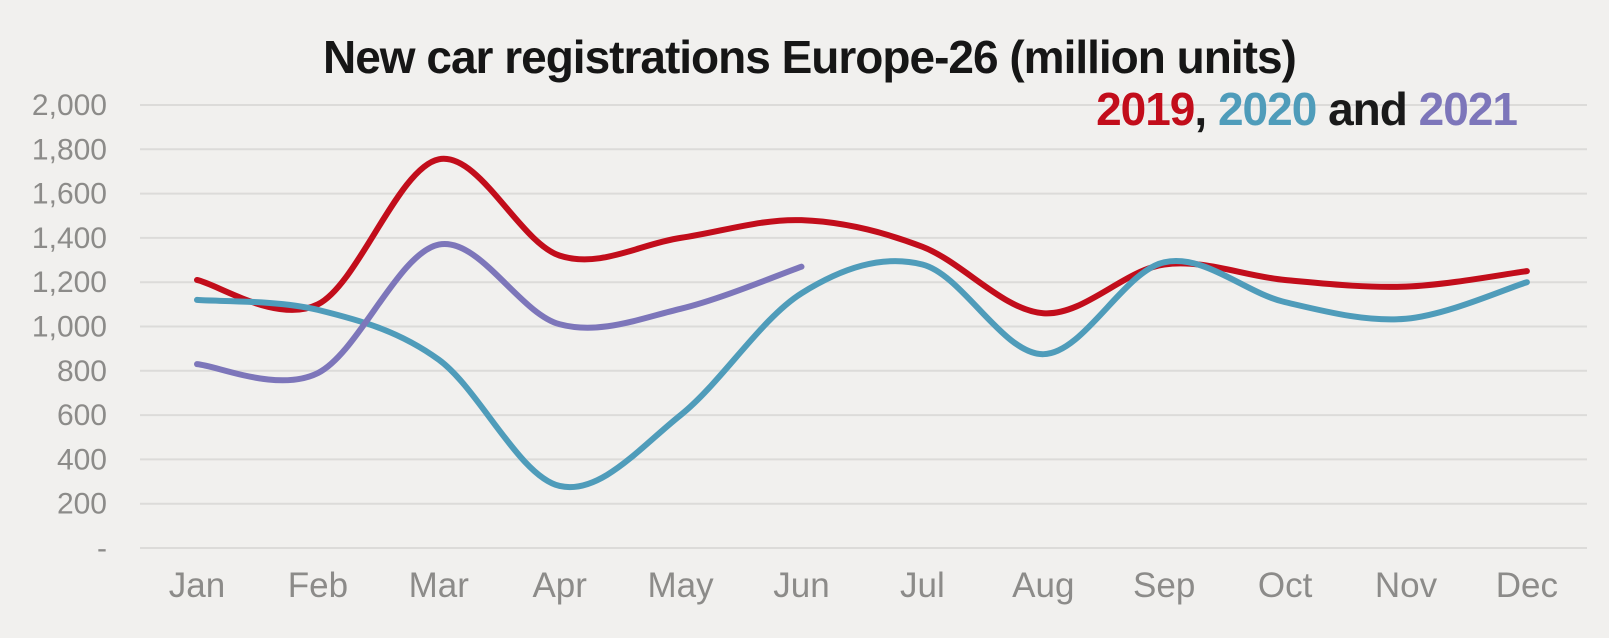 The image size is (1609, 638). What do you see at coordinates (69, 105) in the screenshot?
I see `y-tick-label: 2,000` at bounding box center [69, 105].